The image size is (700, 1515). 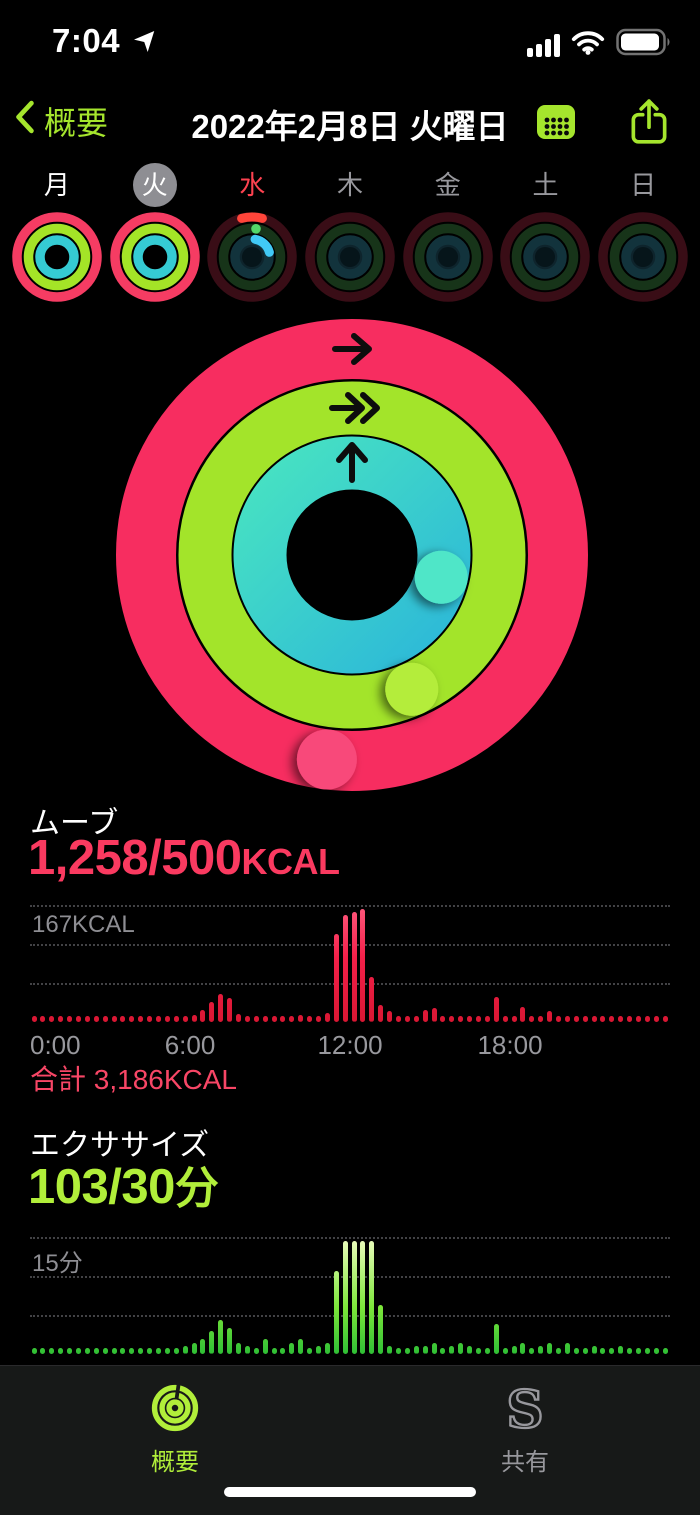 I want to click on calendar-icon, so click(x=556, y=122).